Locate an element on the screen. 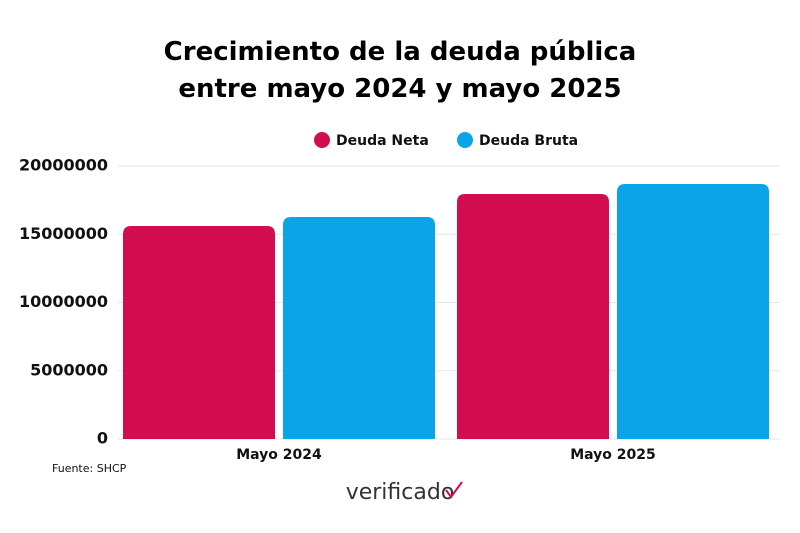  logo: verificado is located at coordinates (400, 492).